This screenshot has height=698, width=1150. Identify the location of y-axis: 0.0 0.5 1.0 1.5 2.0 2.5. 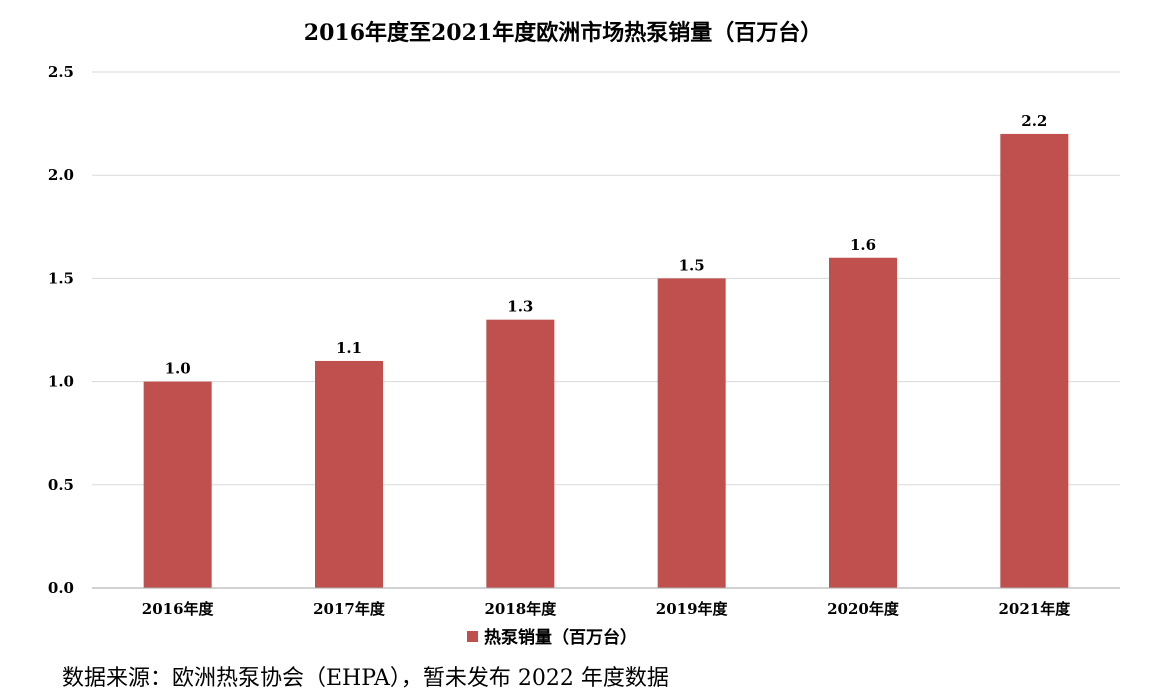
(61, 330).